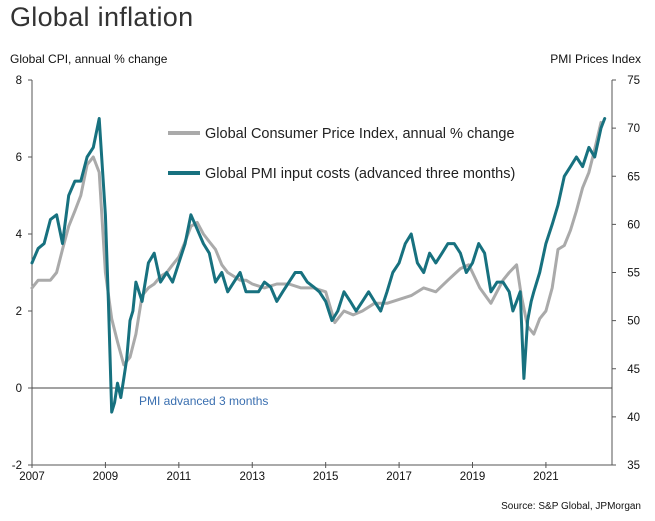  What do you see at coordinates (19, 312) in the screenshot?
I see `left-tick-label: 2` at bounding box center [19, 312].